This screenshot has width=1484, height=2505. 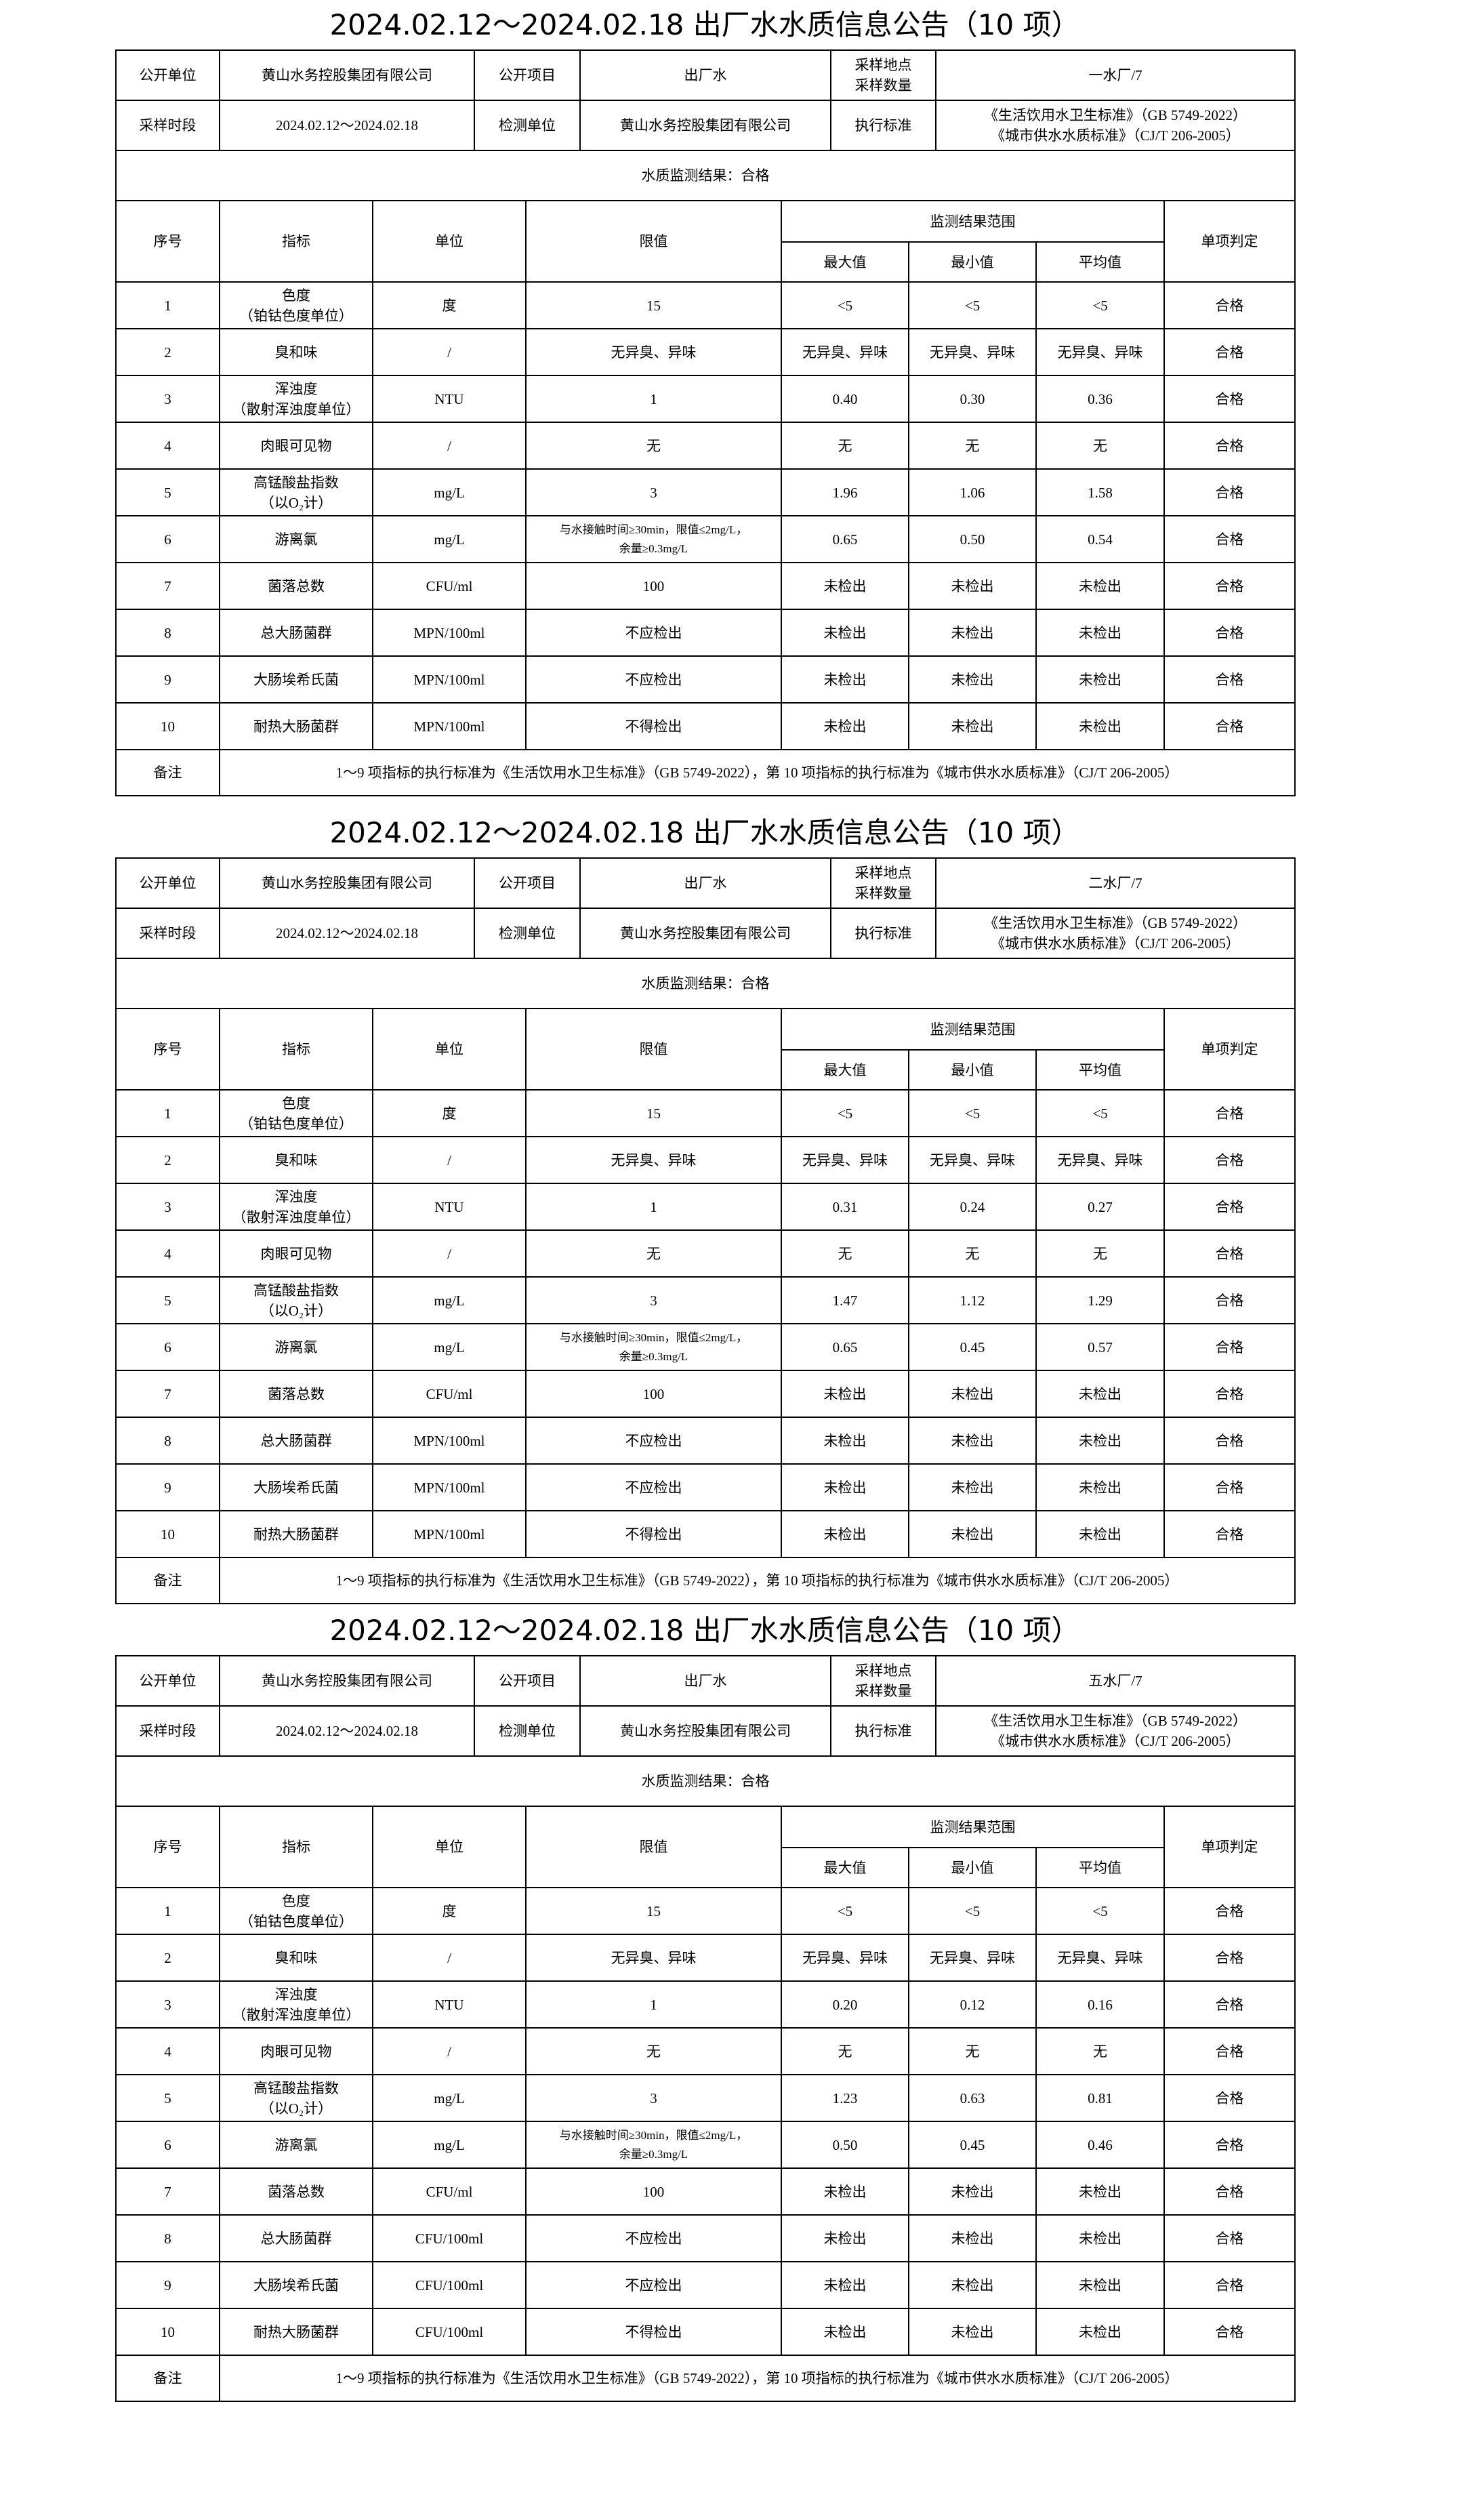 I want to click on header-cell: 指标, so click(x=296, y=1847).